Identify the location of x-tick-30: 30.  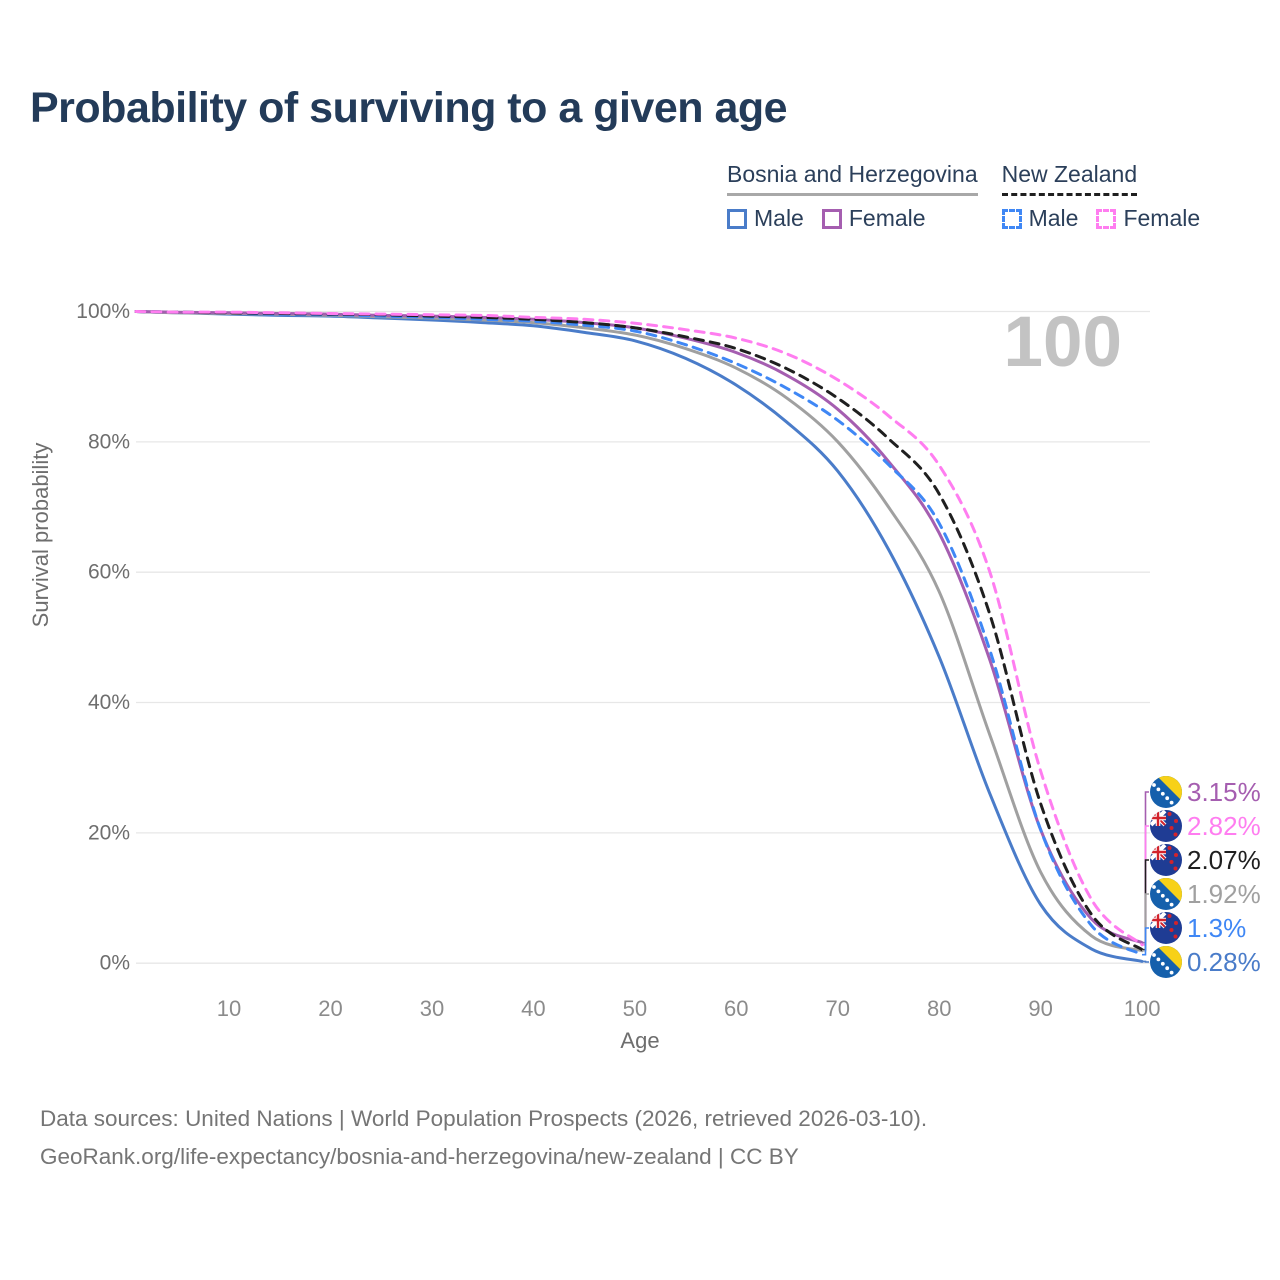
(432, 1008).